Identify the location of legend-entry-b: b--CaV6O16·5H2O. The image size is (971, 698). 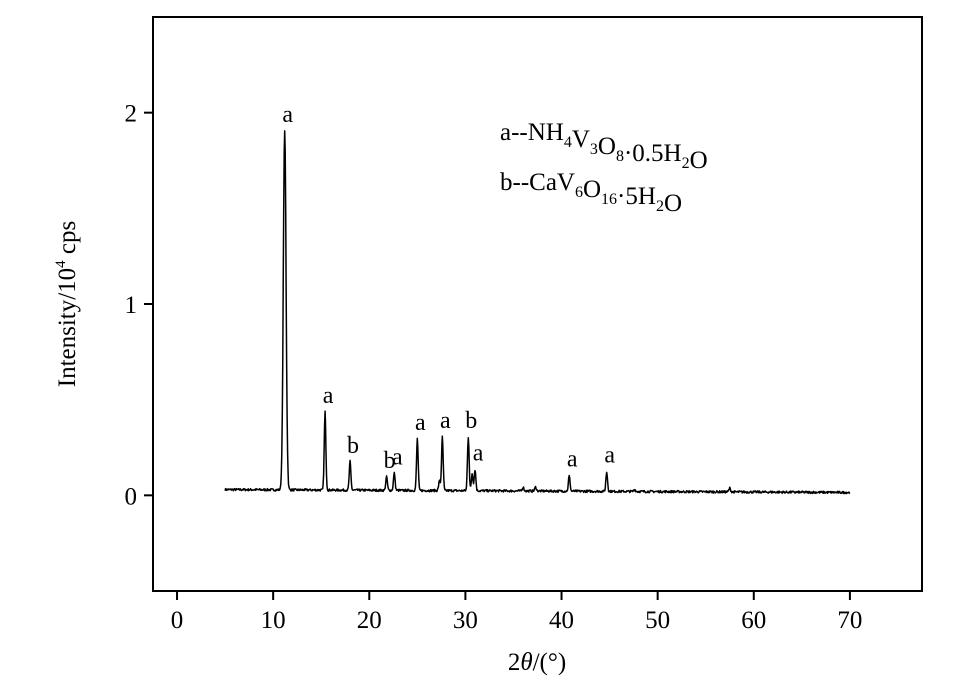
(591, 193).